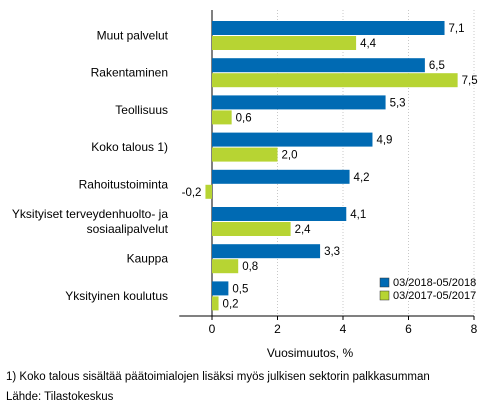 This screenshot has width=493, height=416. I want to click on category-label: Rakentaminen, so click(129, 73).